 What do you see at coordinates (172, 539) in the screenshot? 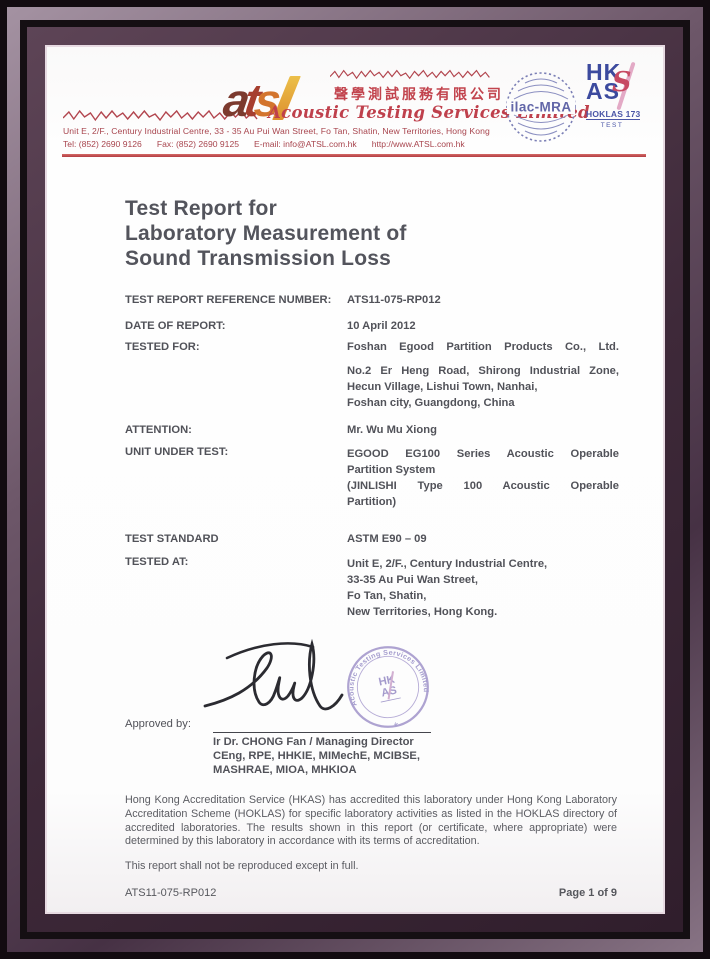
I see `test-standard-label: TEST STANDARD` at bounding box center [172, 539].